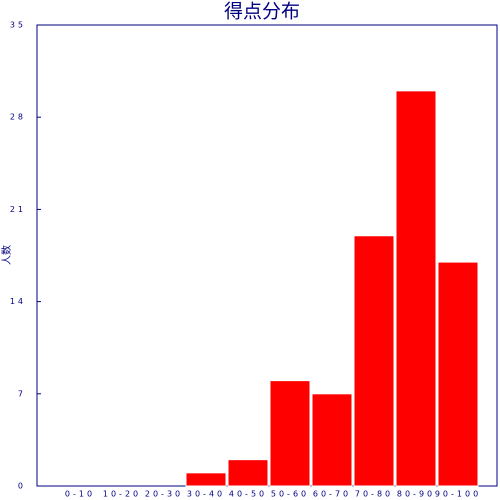 Image resolution: width=500 pixels, height=500 pixels. I want to click on y-tick-label: 28, so click(18, 117).